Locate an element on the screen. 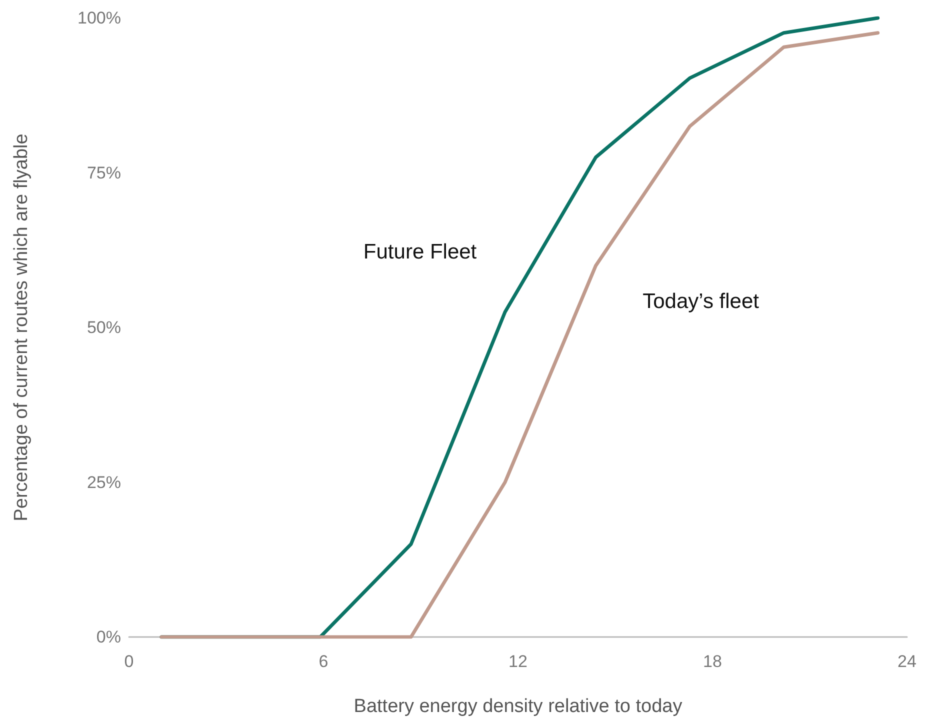 This screenshot has width=939, height=723. x-tick-label: 24 is located at coordinates (907, 661).